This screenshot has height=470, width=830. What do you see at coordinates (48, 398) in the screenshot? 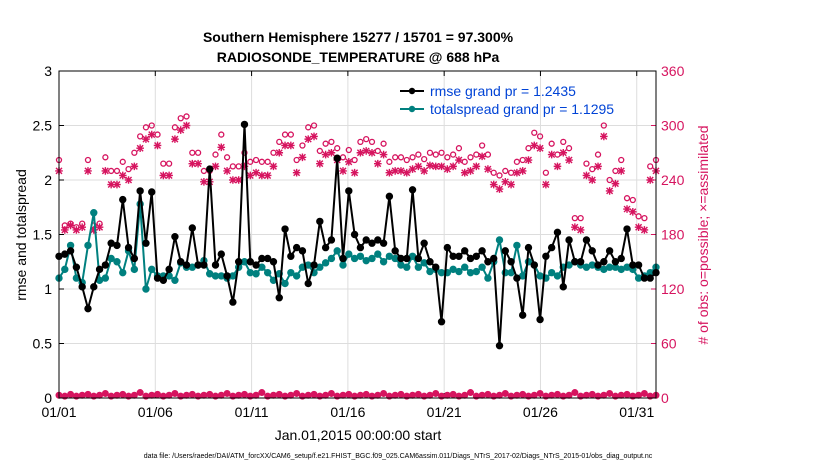
I see `y-left-tick-label: 0` at bounding box center [48, 398].